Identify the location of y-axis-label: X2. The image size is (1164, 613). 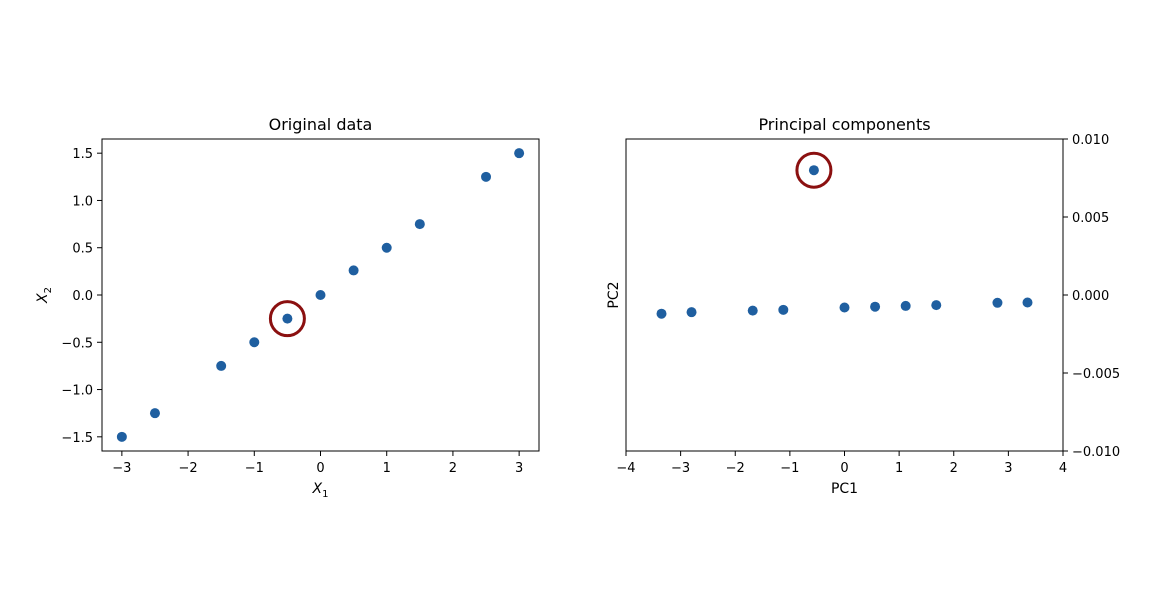
(44, 295).